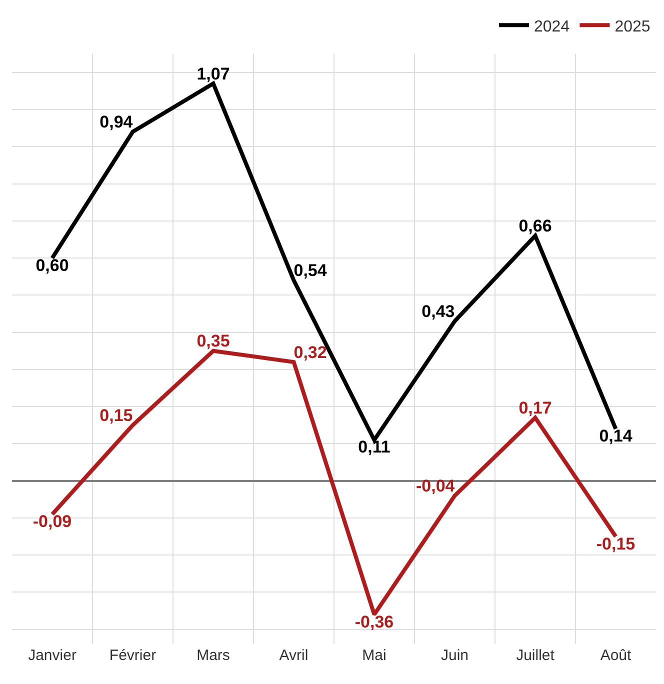  What do you see at coordinates (374, 622) in the screenshot?
I see `data-label: -0,36` at bounding box center [374, 622].